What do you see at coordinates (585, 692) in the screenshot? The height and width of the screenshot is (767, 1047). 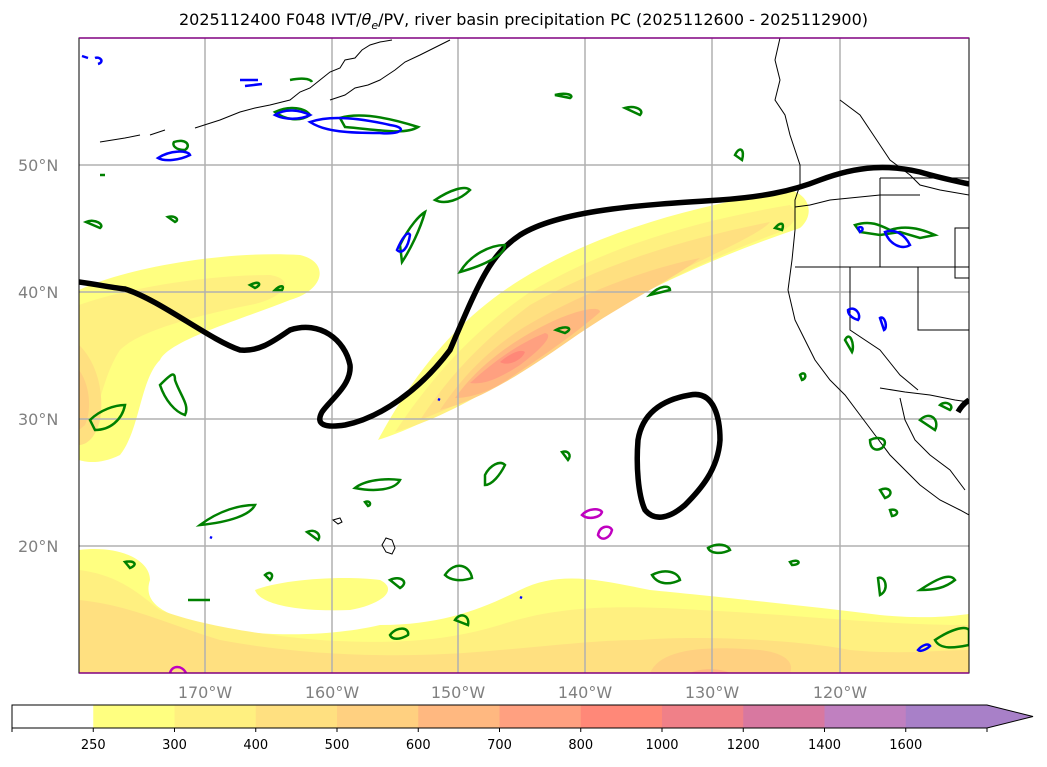 I see `lon-label-140w: 140°W` at bounding box center [585, 692].